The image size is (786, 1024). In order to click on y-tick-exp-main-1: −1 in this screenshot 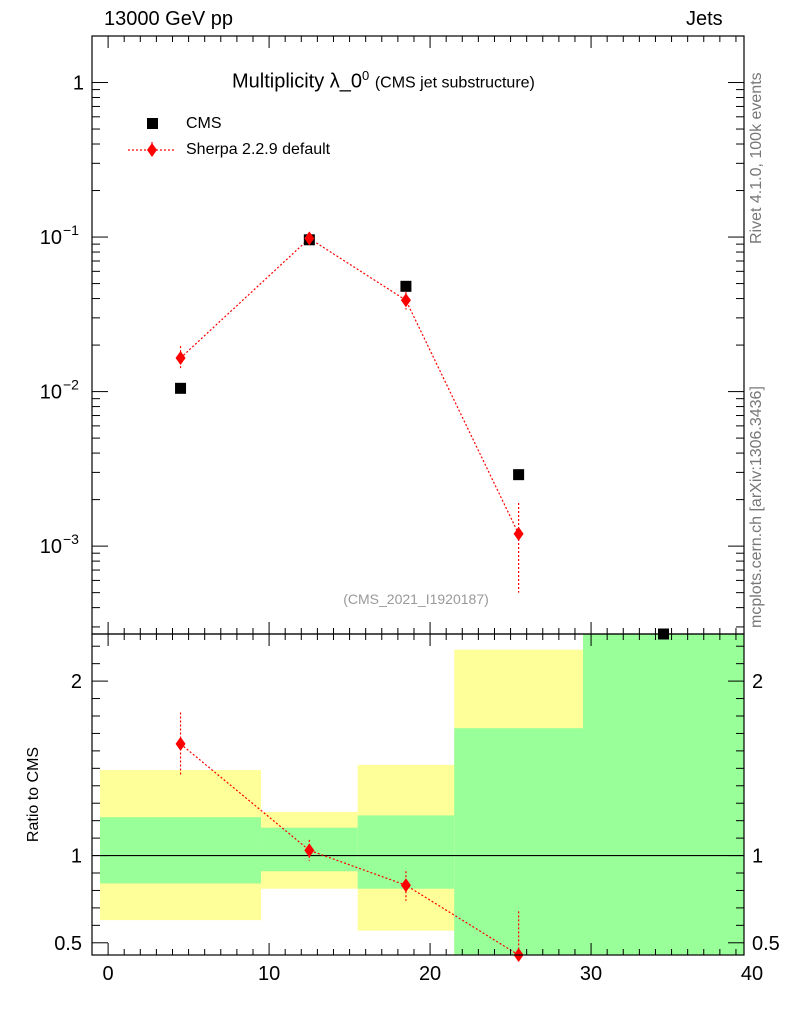, I will do `click(71, 230)`.